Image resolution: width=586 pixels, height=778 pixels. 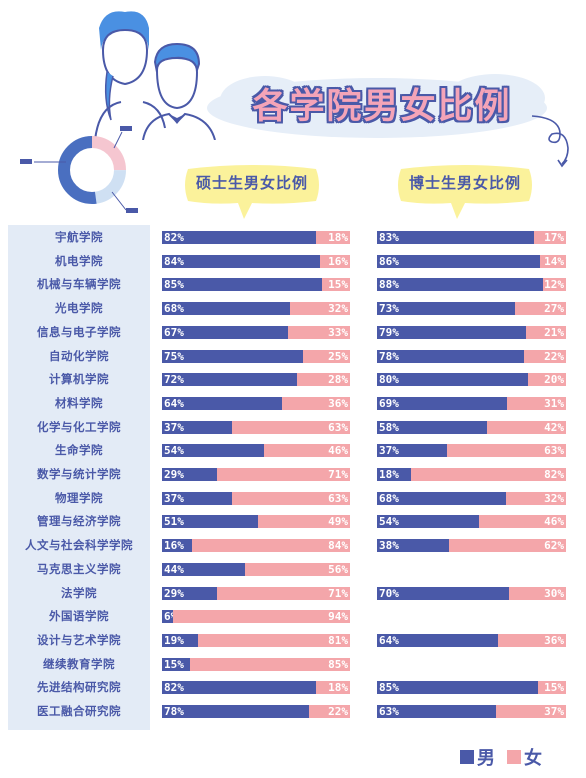 What do you see at coordinates (283, 593) in the screenshot?
I see `female-segment: 71%` at bounding box center [283, 593].